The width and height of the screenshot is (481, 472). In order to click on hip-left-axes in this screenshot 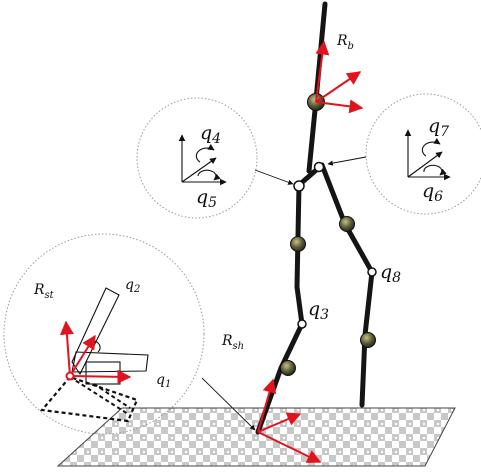, I will do `click(202, 160)`.